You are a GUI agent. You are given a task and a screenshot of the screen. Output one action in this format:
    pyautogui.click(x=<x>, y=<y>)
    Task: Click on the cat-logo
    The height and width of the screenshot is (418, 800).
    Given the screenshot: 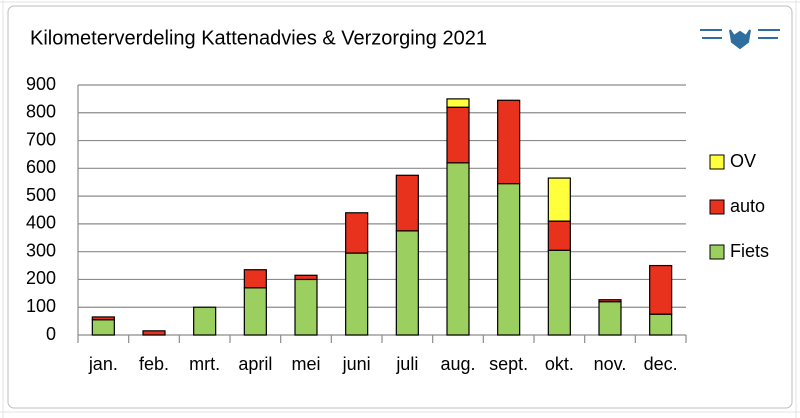 What is the action you would take?
    pyautogui.click(x=740, y=39)
    